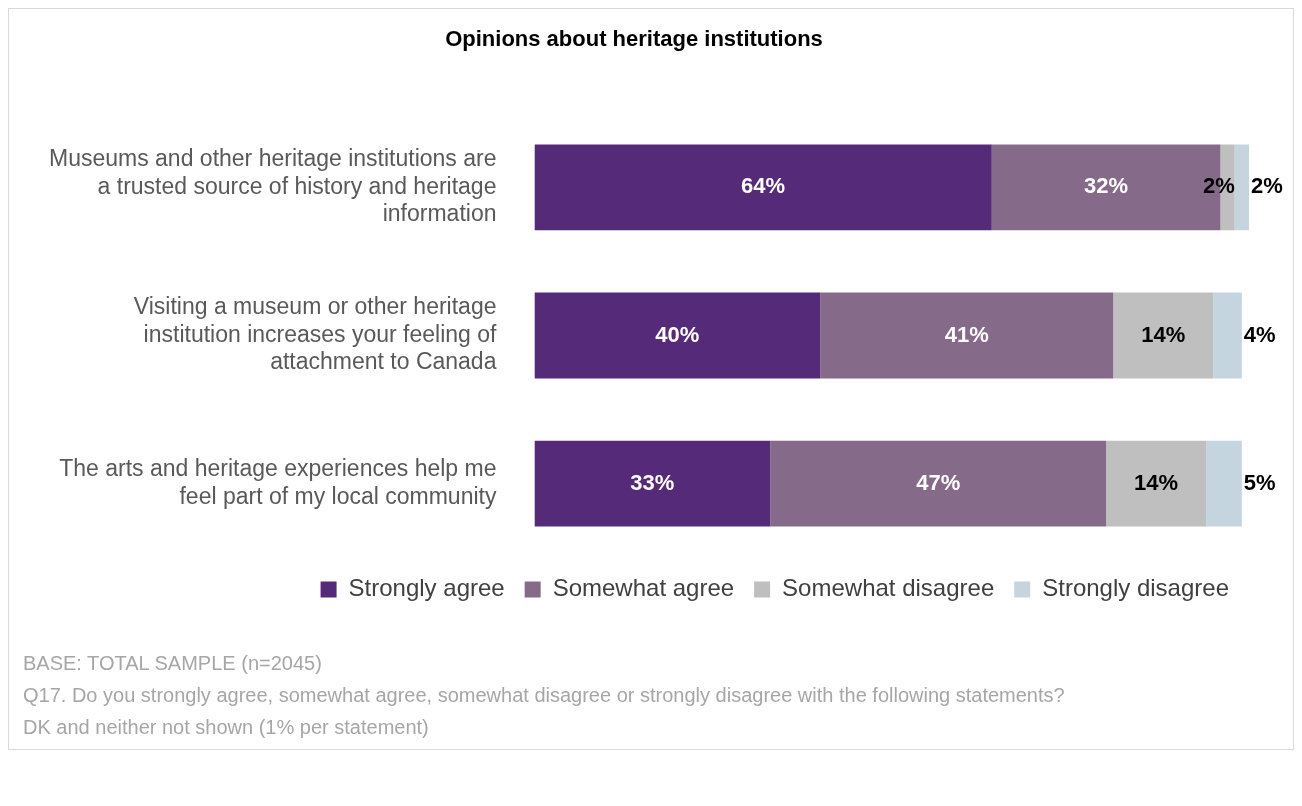 The height and width of the screenshot is (806, 1302). I want to click on legend-label: Somewhat disagree, so click(888, 588).